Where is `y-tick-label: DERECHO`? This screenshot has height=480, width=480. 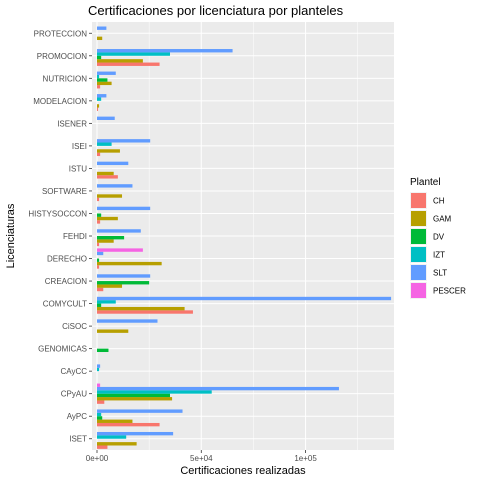
y-tick-label: DERECHO is located at coordinates (67, 259).